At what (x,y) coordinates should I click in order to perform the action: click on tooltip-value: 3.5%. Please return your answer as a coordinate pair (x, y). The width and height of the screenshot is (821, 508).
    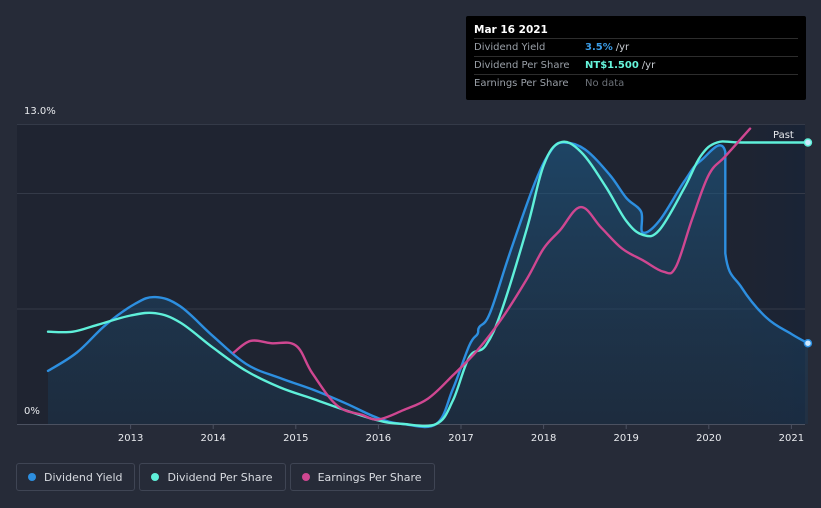
    Looking at the image, I should click on (599, 47).